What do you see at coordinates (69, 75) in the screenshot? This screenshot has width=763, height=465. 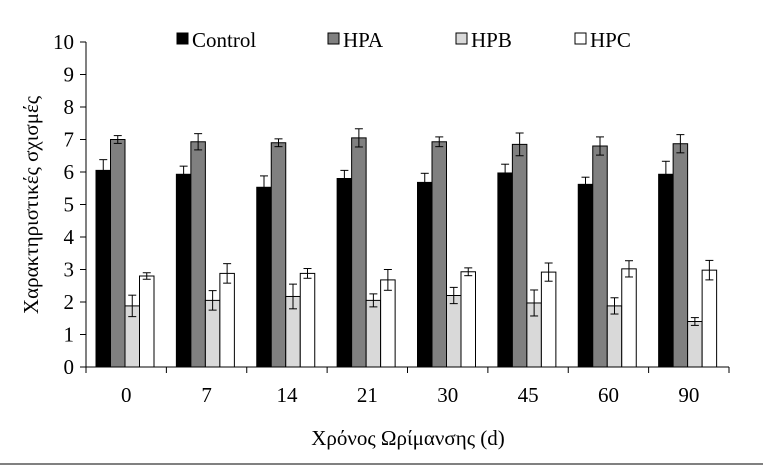 I see `y-tick-label-9: 9` at bounding box center [69, 75].